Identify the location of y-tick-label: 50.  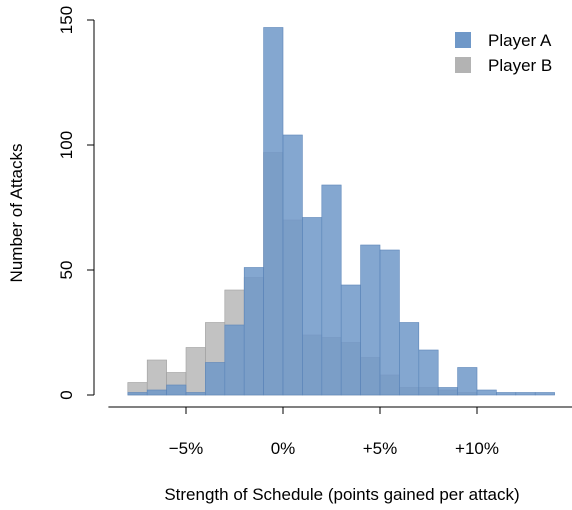
(66, 270).